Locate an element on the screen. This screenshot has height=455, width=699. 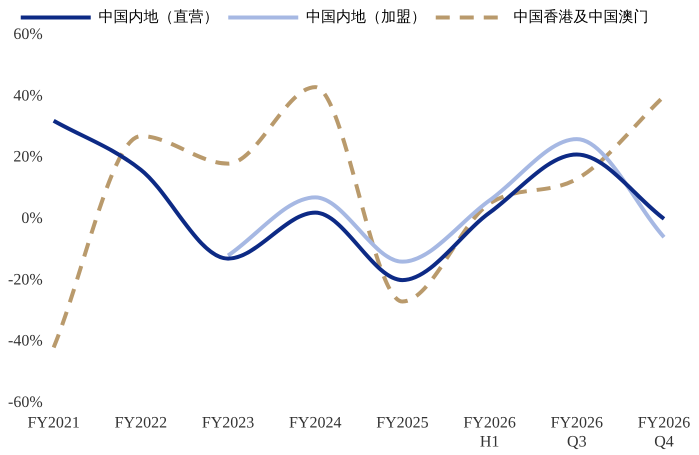
y-tick-label: -40% is located at coordinates (25, 341).